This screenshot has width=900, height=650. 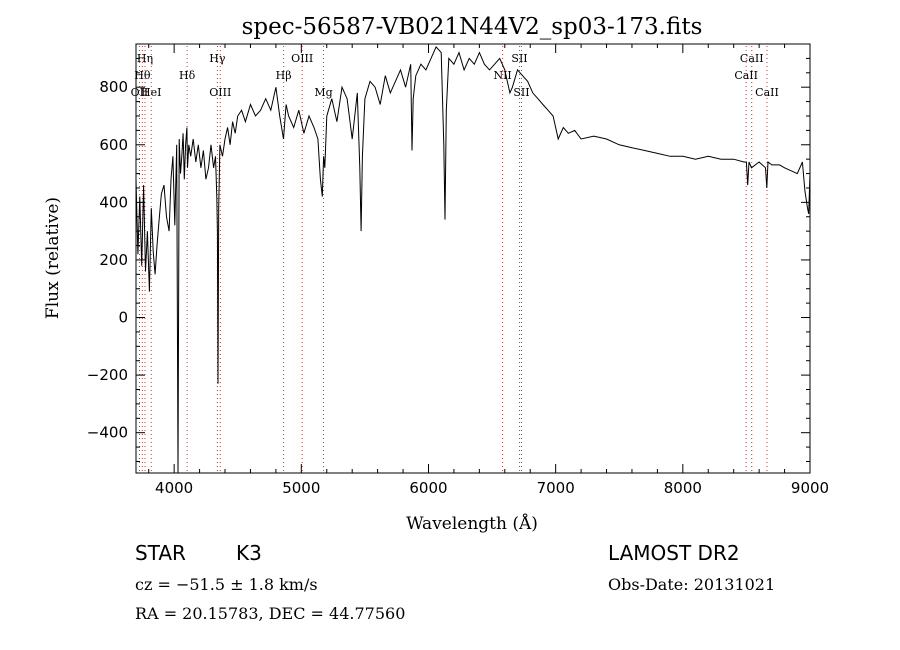 I want to click on sky-coordinates: RA = 20.15783, DEC = 44.77560, so click(x=270, y=613).